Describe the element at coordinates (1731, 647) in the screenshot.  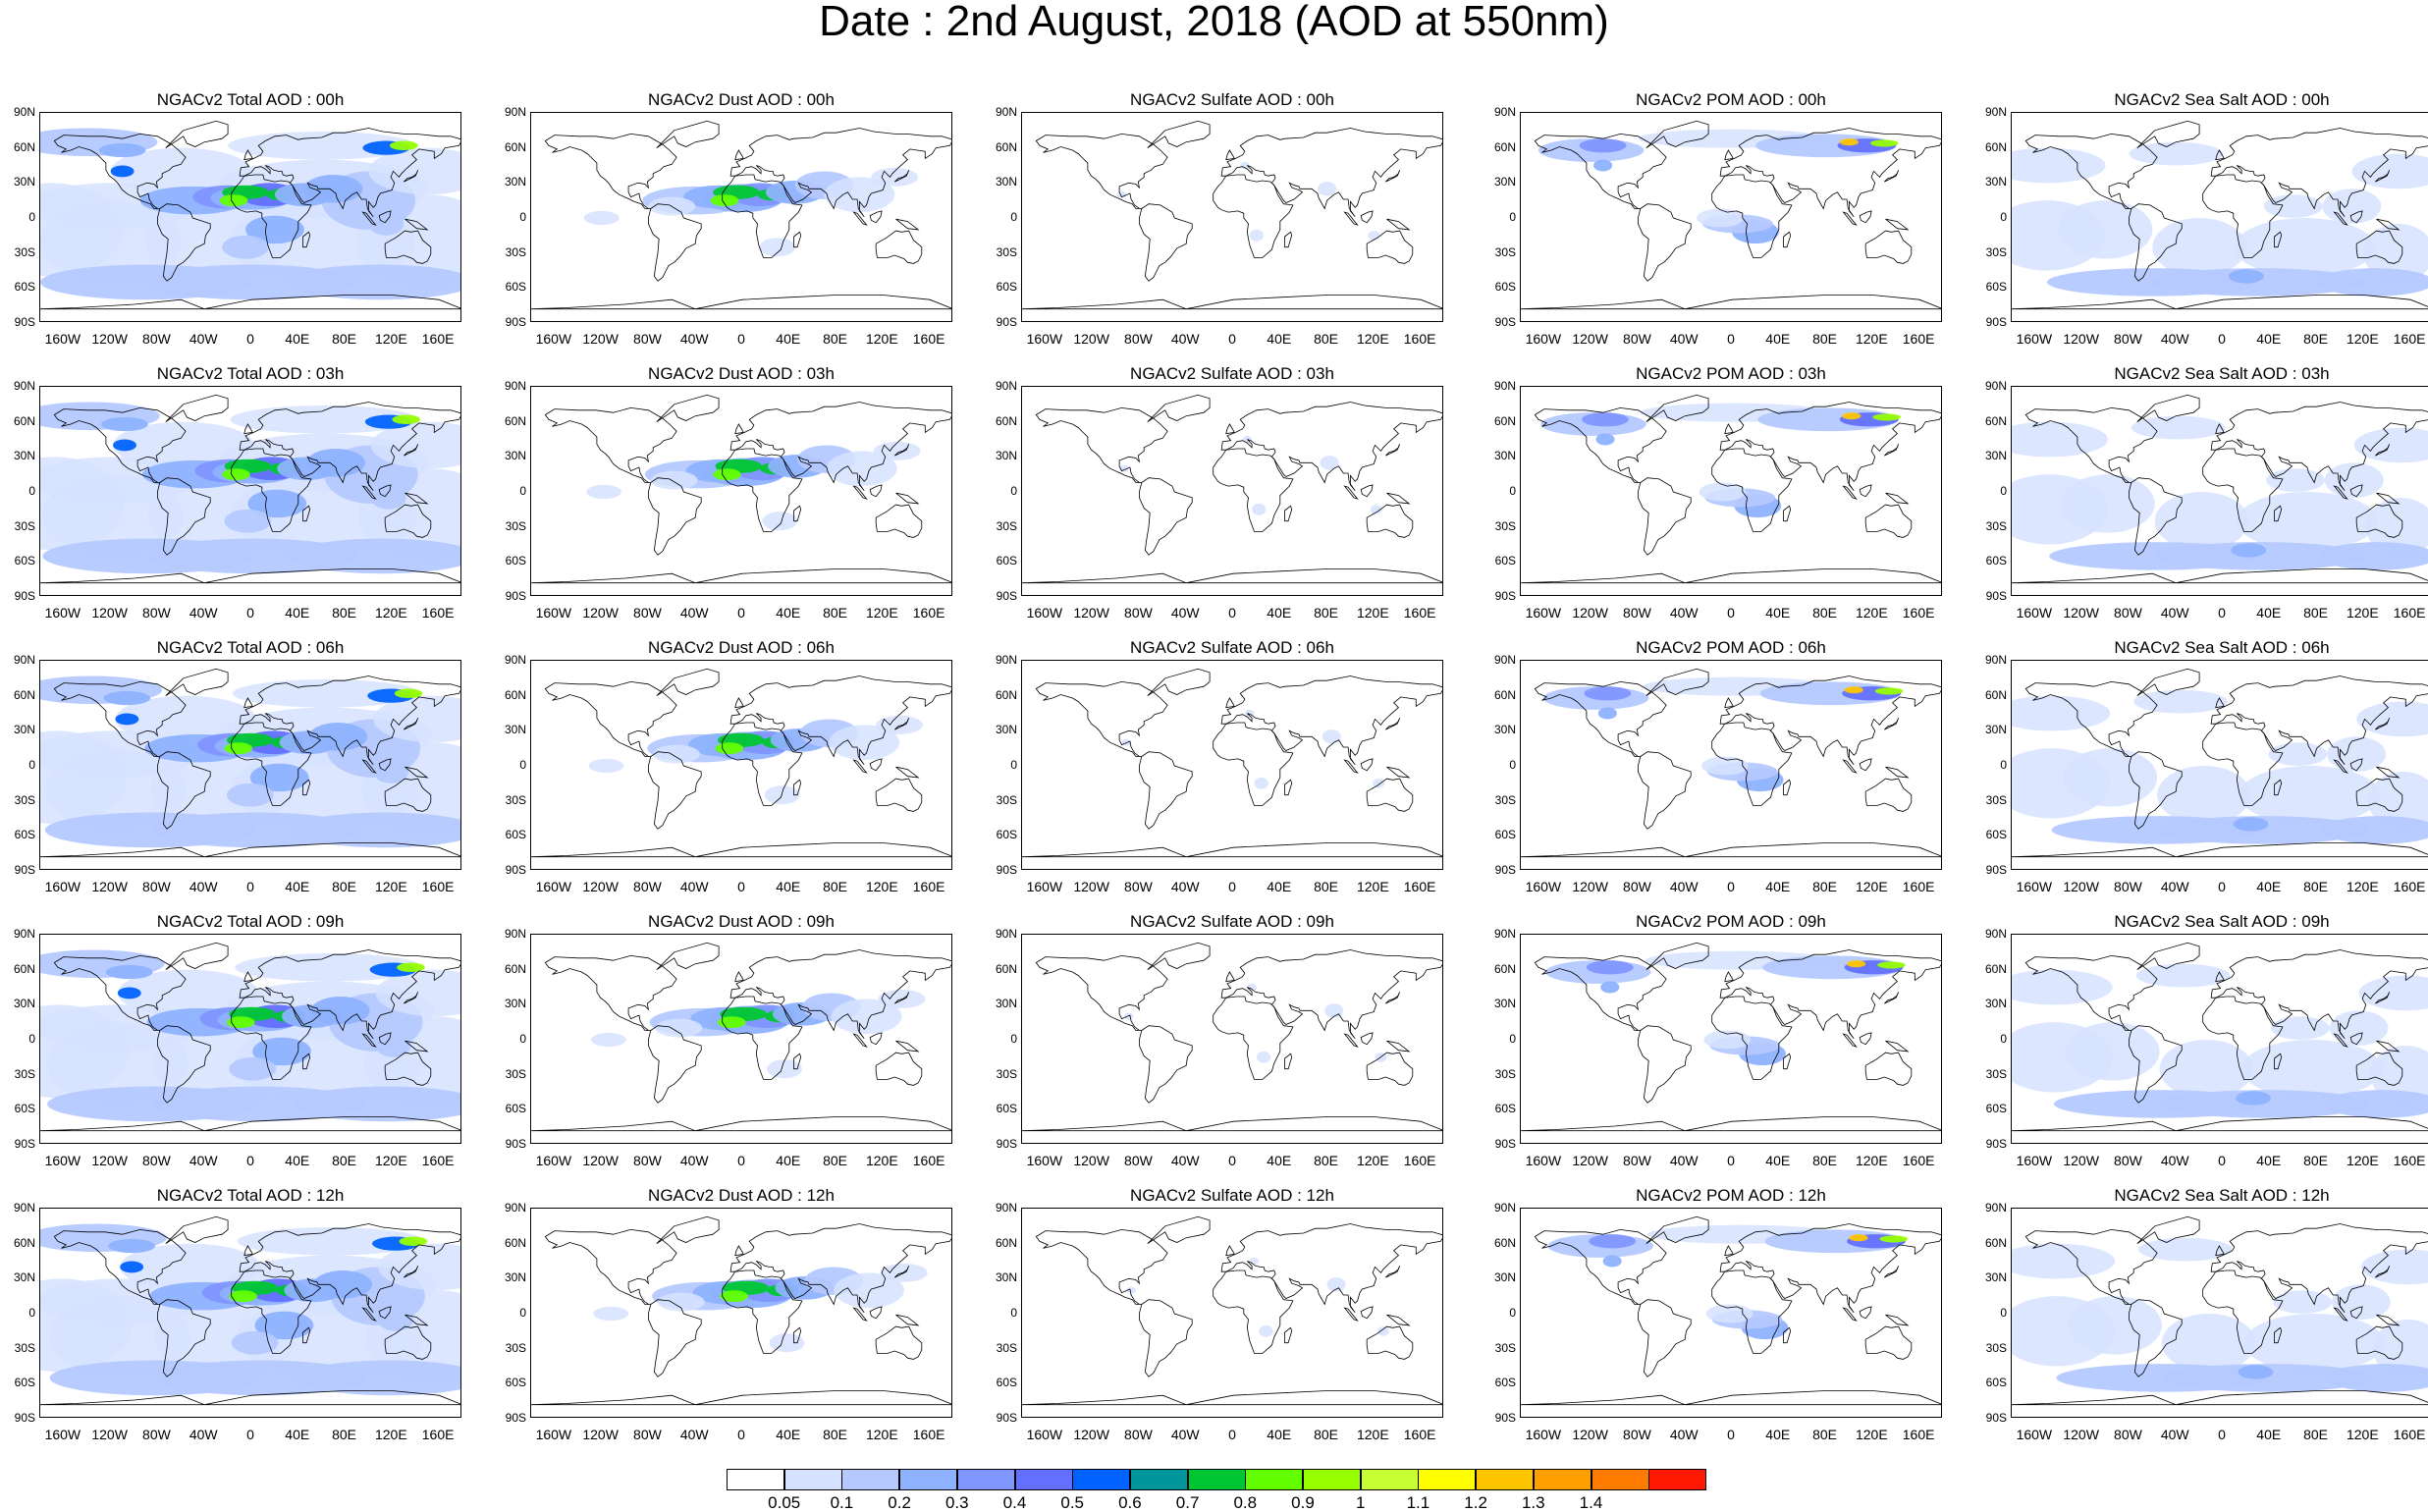
I see `panel-title: NGACv2 POM AOD : 06h` at that location.